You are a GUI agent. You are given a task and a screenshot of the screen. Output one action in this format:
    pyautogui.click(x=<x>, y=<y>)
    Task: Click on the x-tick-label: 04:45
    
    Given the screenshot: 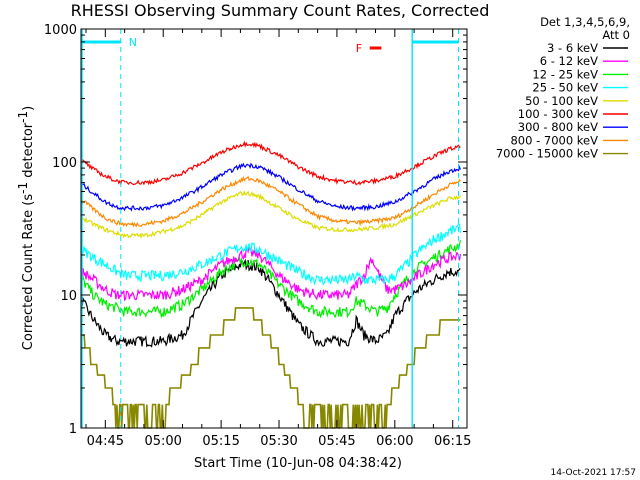 What is the action you would take?
    pyautogui.click(x=105, y=441)
    